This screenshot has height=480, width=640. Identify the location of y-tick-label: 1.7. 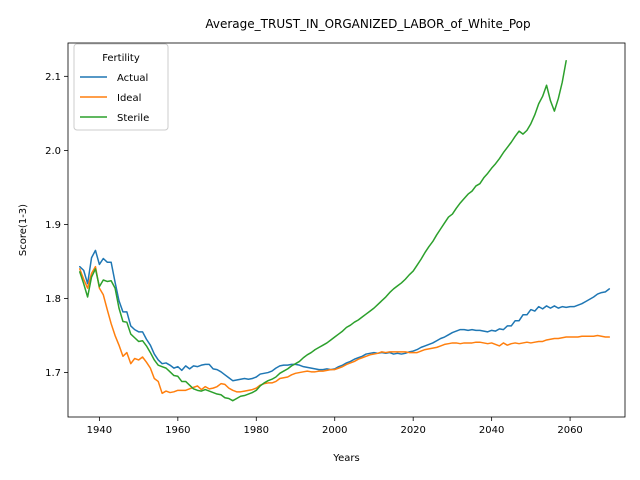
(53, 373).